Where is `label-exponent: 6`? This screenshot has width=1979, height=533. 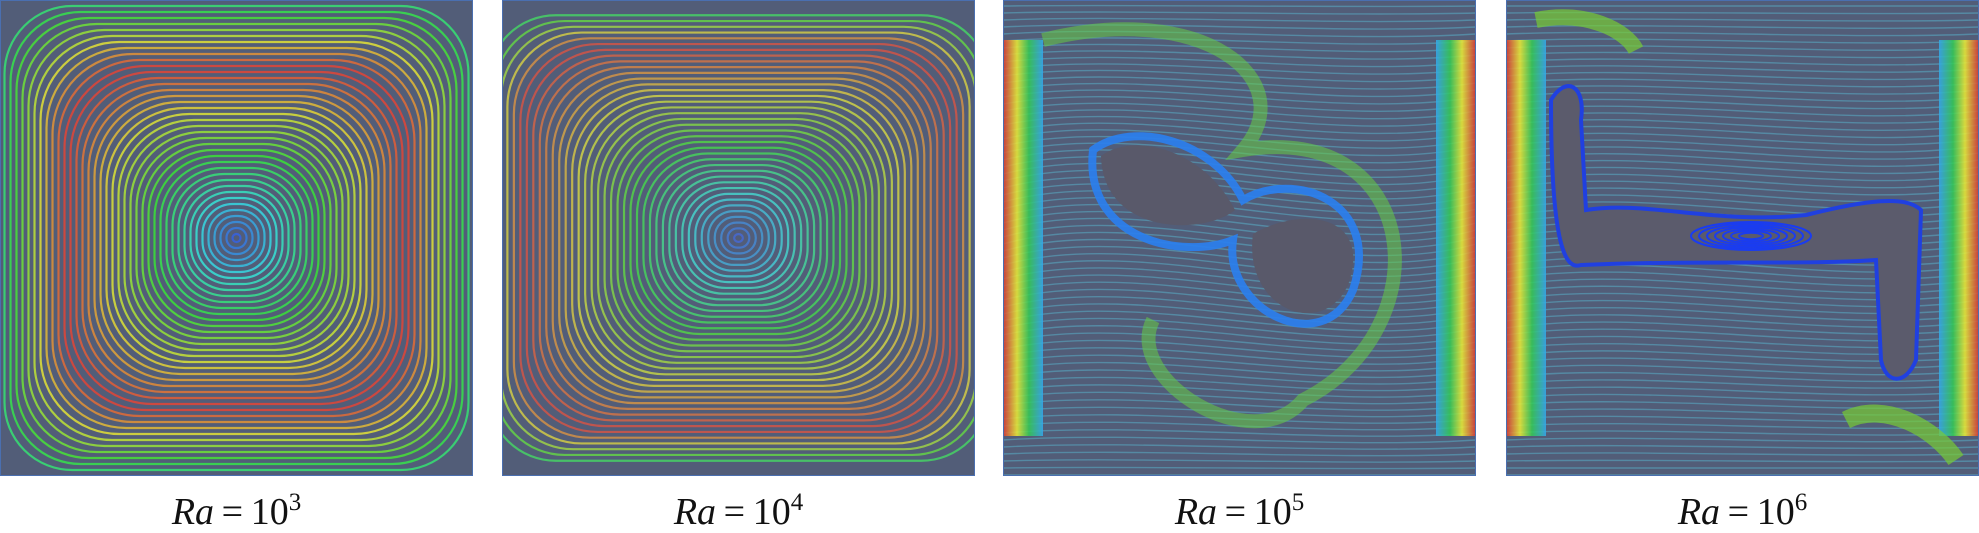 label-exponent: 6 is located at coordinates (1801, 502).